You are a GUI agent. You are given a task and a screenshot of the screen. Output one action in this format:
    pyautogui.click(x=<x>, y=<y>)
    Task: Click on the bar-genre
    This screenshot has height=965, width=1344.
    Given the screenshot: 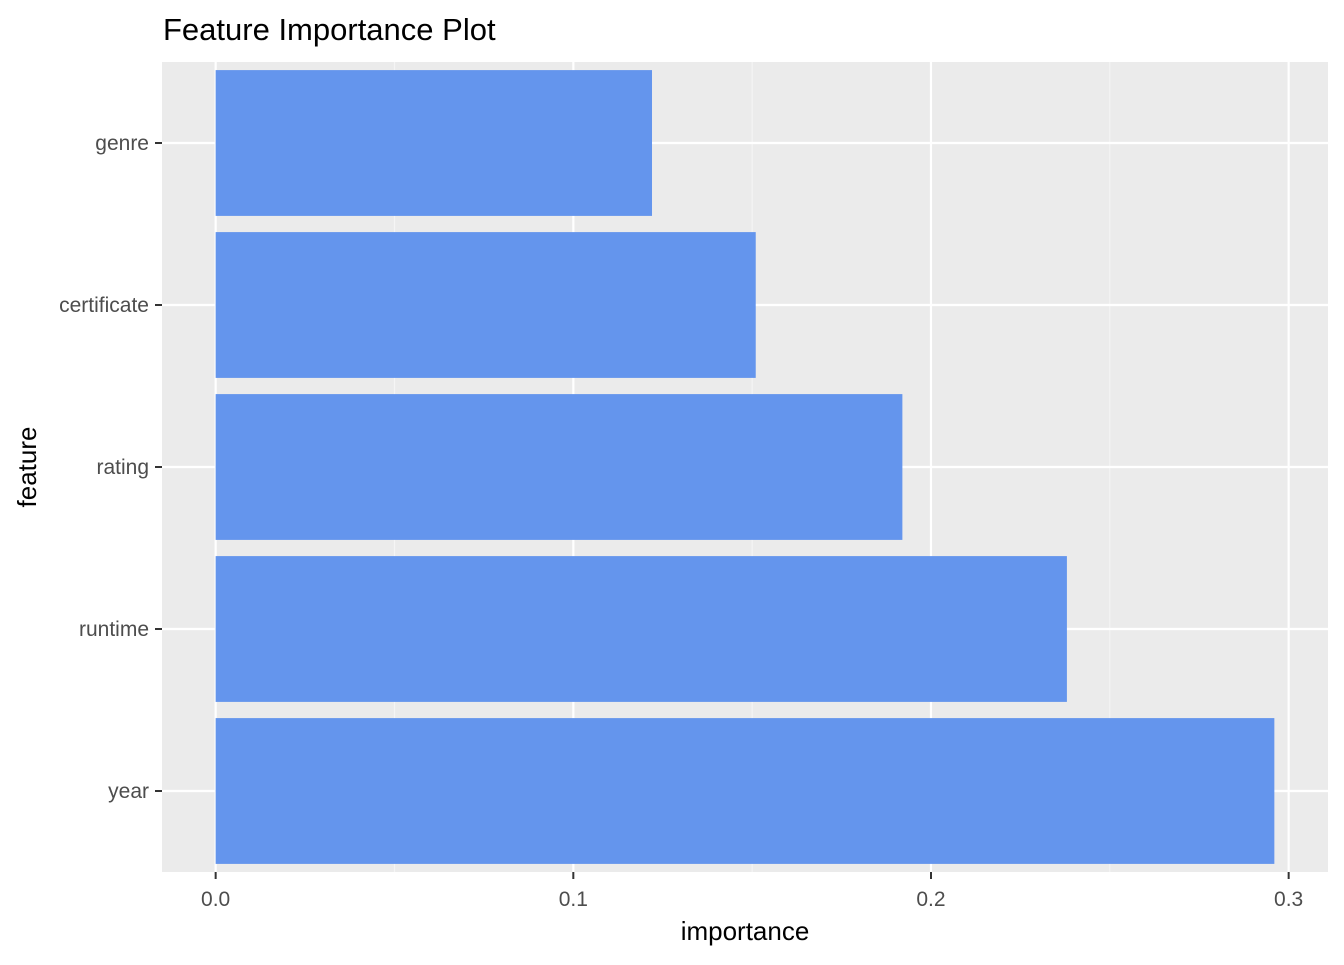 What is the action you would take?
    pyautogui.click(x=434, y=143)
    